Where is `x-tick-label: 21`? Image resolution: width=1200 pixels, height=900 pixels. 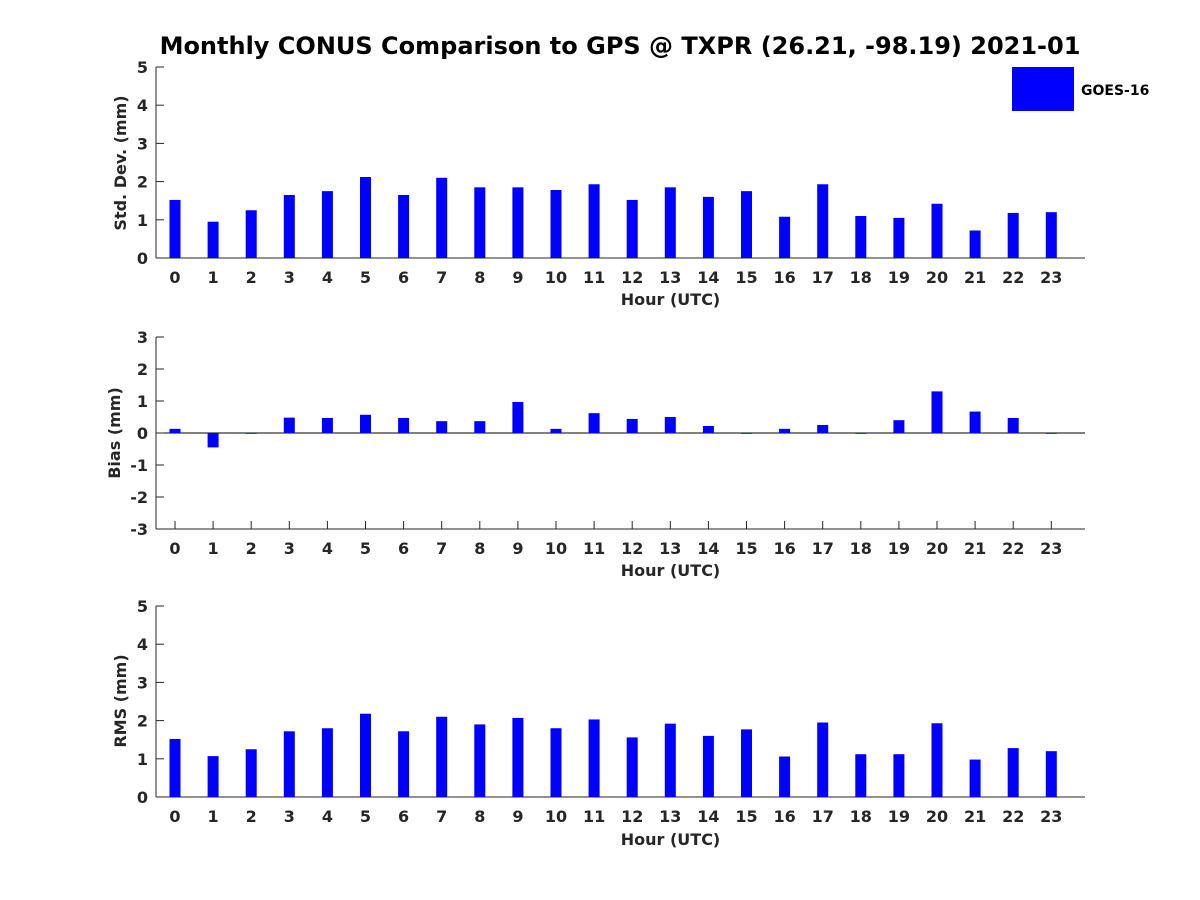
x-tick-label: 21 is located at coordinates (975, 548).